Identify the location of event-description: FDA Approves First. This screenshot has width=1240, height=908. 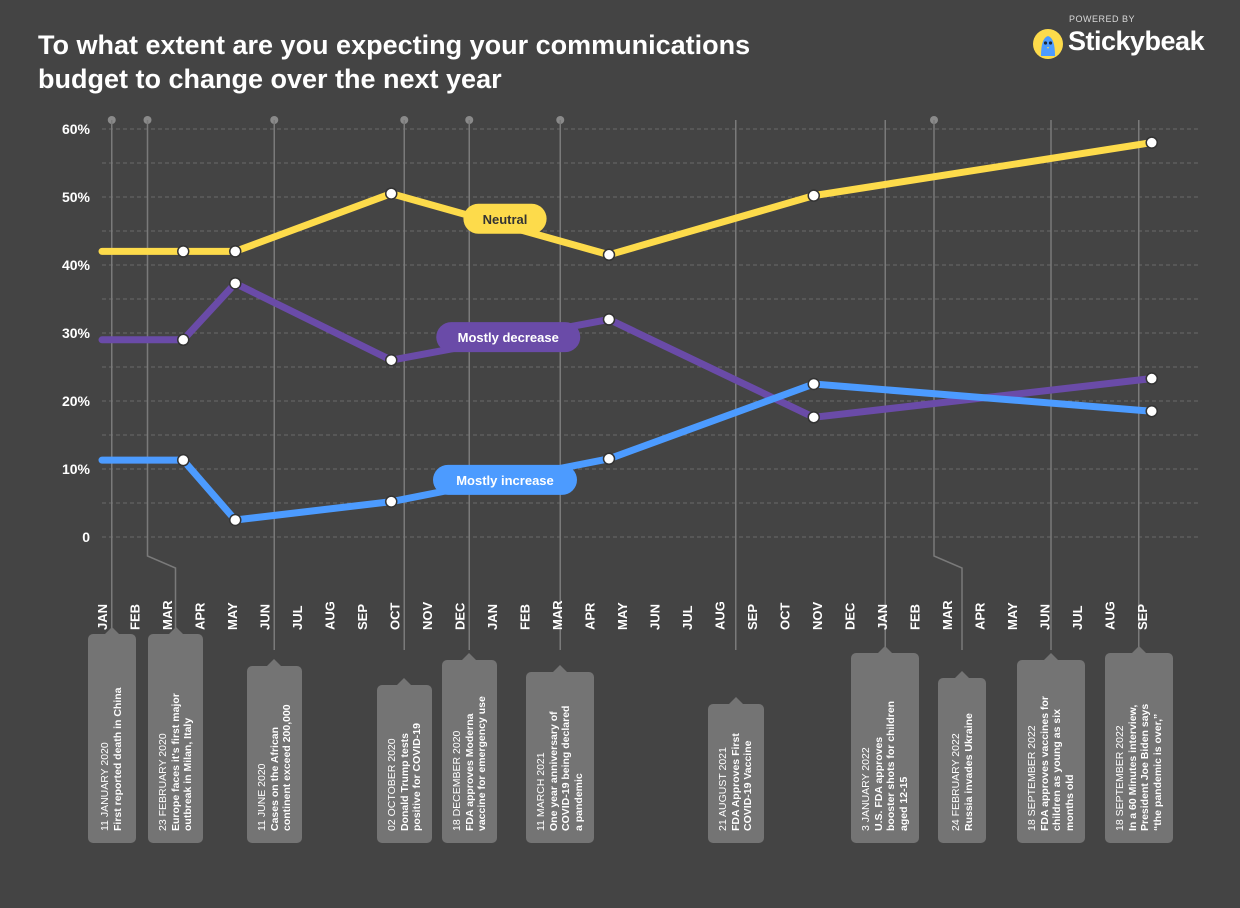
(735, 782).